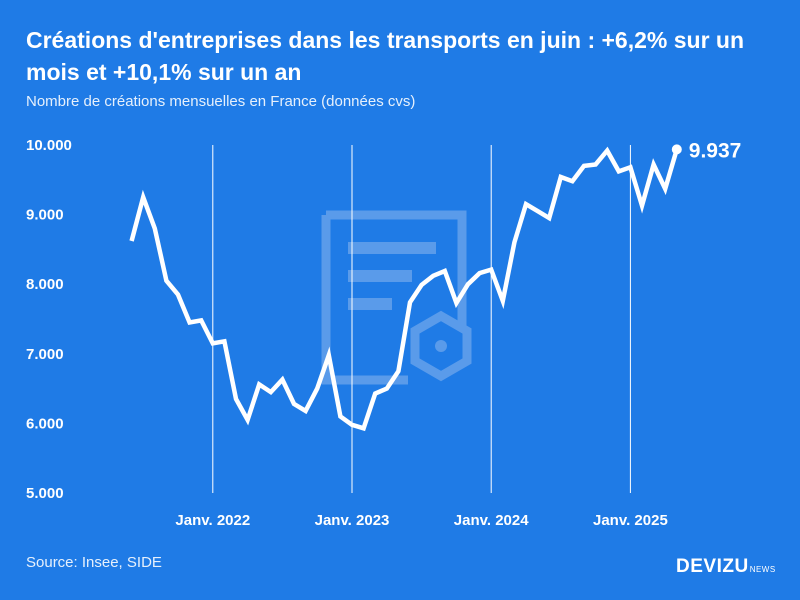  What do you see at coordinates (94, 562) in the screenshot?
I see `source-note: Source: Insee, SIDE` at bounding box center [94, 562].